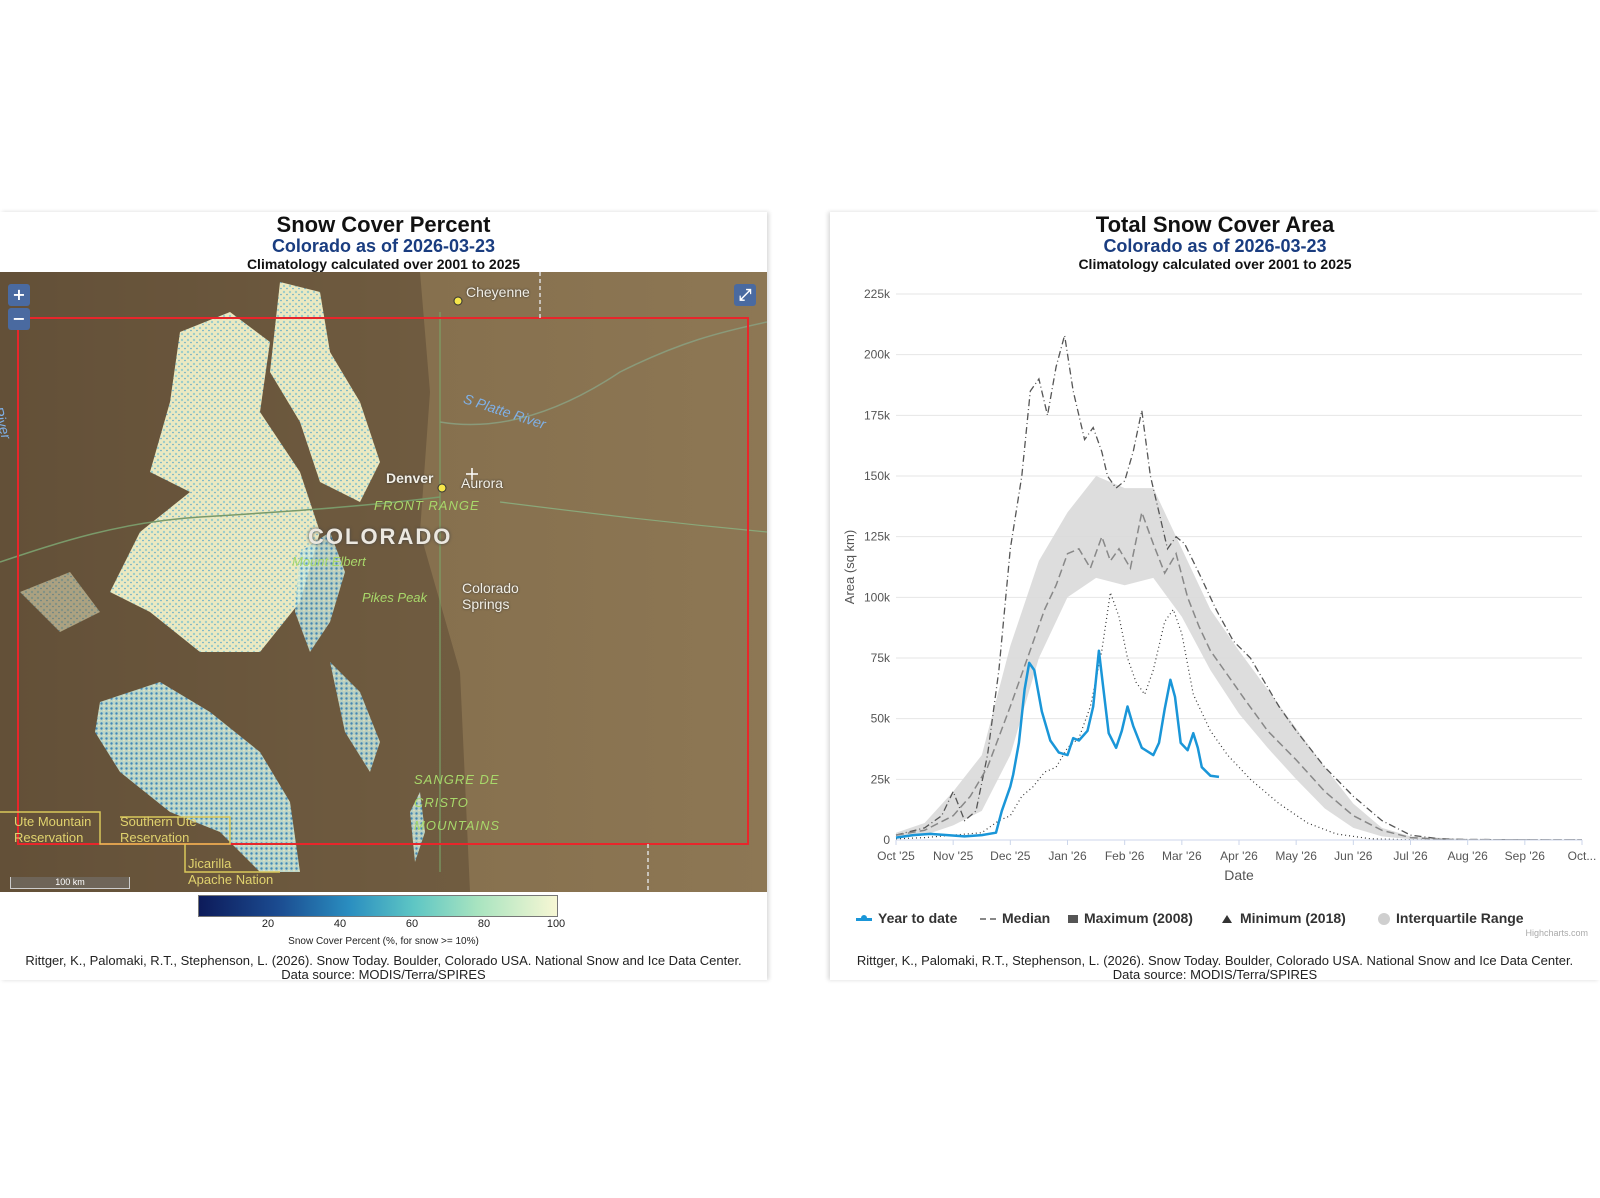 The height and width of the screenshot is (1198, 1600). I want to click on legend-interquartile-range: Interquartile Range, so click(1451, 918).